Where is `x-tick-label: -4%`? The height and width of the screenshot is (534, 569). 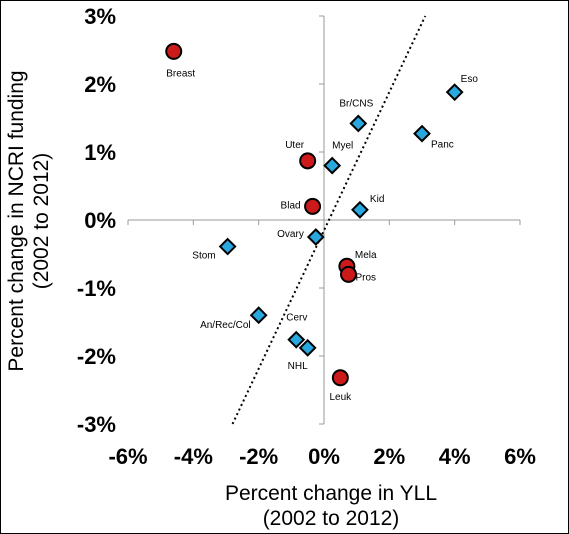 x-tick-label: -4% is located at coordinates (193, 456).